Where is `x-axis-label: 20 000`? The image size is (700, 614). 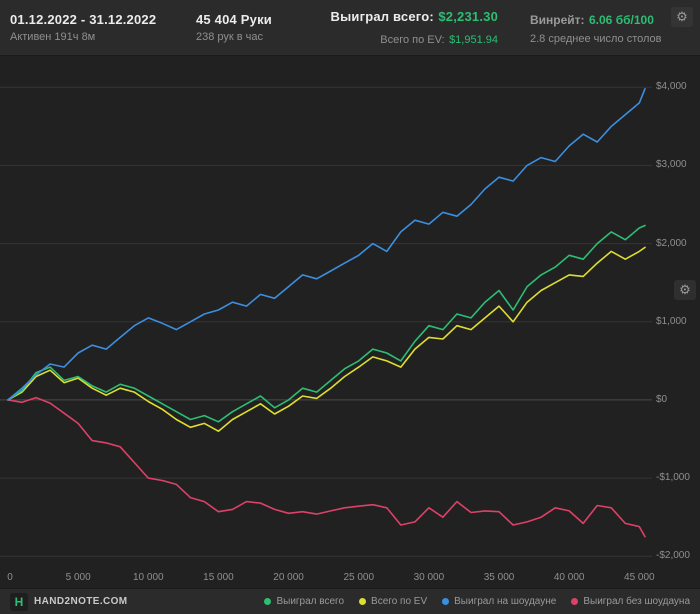
x-axis-label: 20 000 is located at coordinates (288, 577).